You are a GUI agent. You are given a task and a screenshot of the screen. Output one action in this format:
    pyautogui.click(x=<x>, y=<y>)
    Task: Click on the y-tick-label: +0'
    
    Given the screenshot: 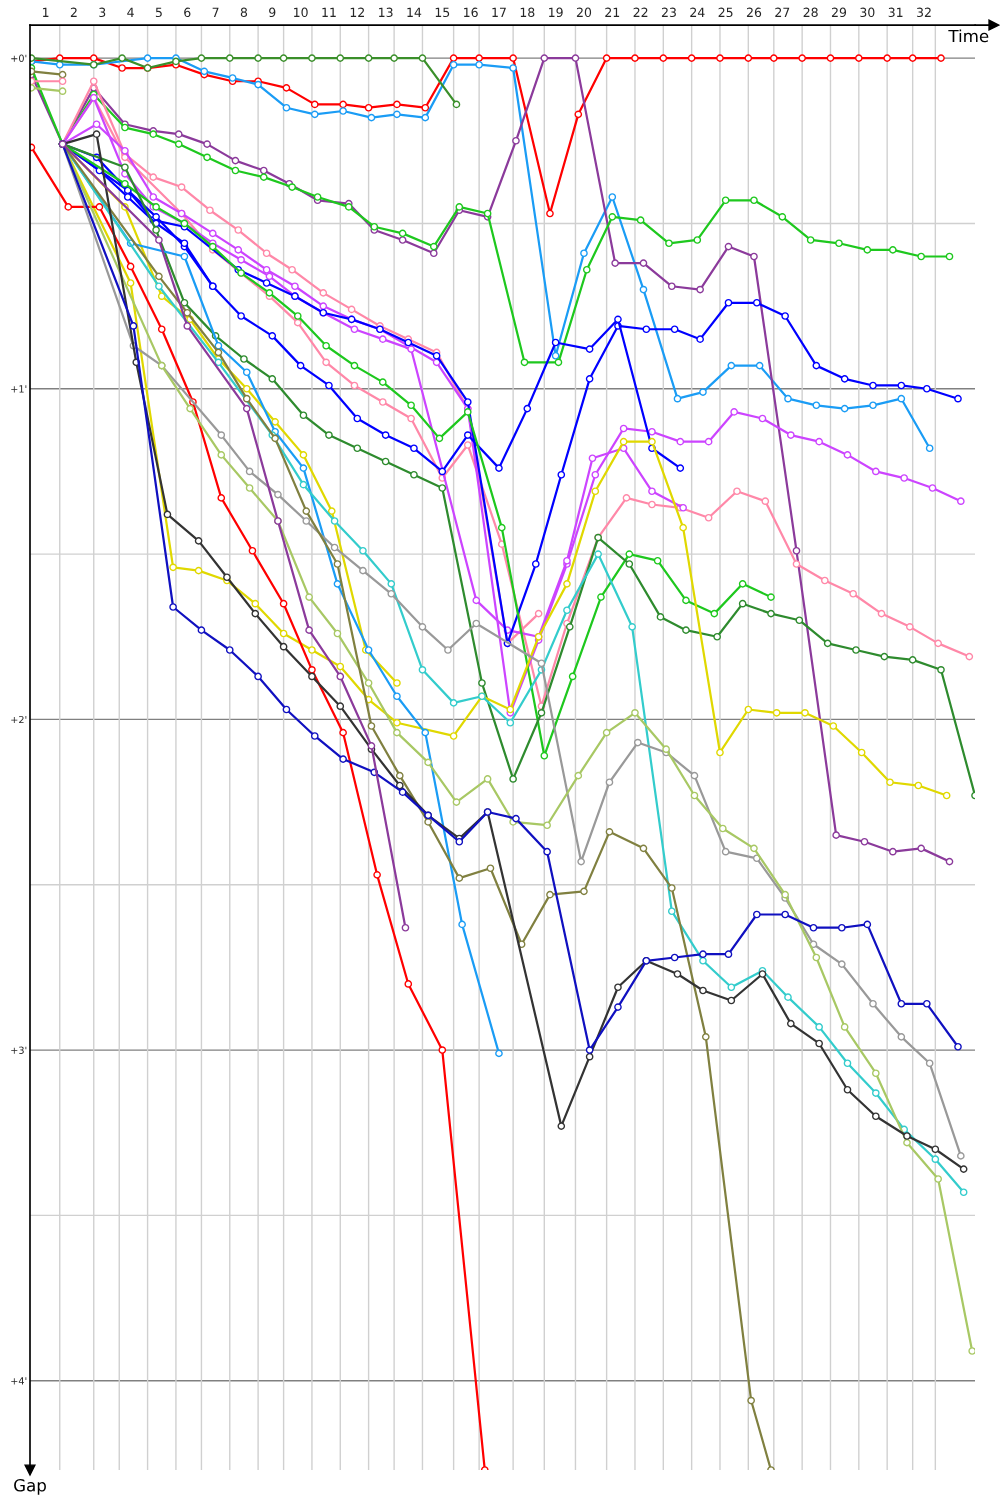 What is the action you would take?
    pyautogui.click(x=19, y=58)
    